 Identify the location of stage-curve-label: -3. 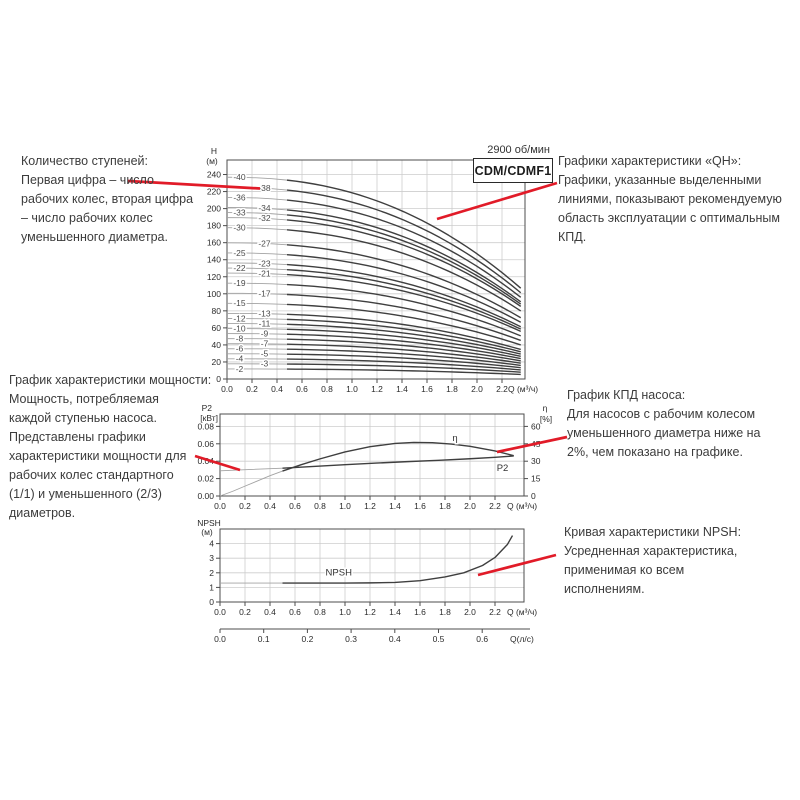
(265, 364).